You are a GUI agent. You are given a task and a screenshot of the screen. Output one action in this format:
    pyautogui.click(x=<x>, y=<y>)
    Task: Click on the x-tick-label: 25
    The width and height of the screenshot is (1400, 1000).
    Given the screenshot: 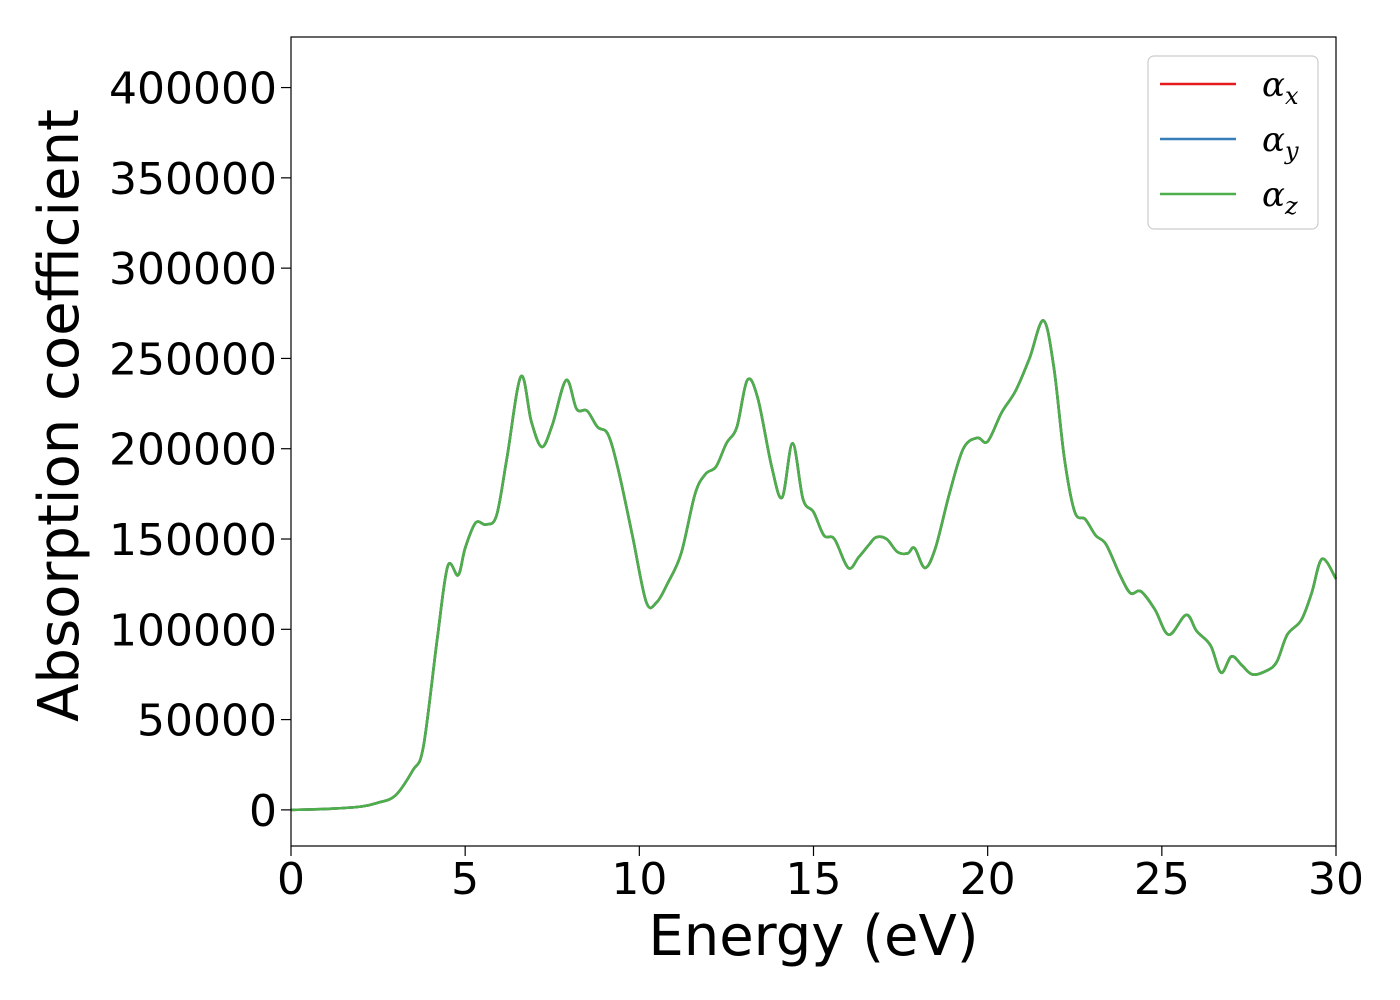 What is the action you would take?
    pyautogui.click(x=1162, y=879)
    